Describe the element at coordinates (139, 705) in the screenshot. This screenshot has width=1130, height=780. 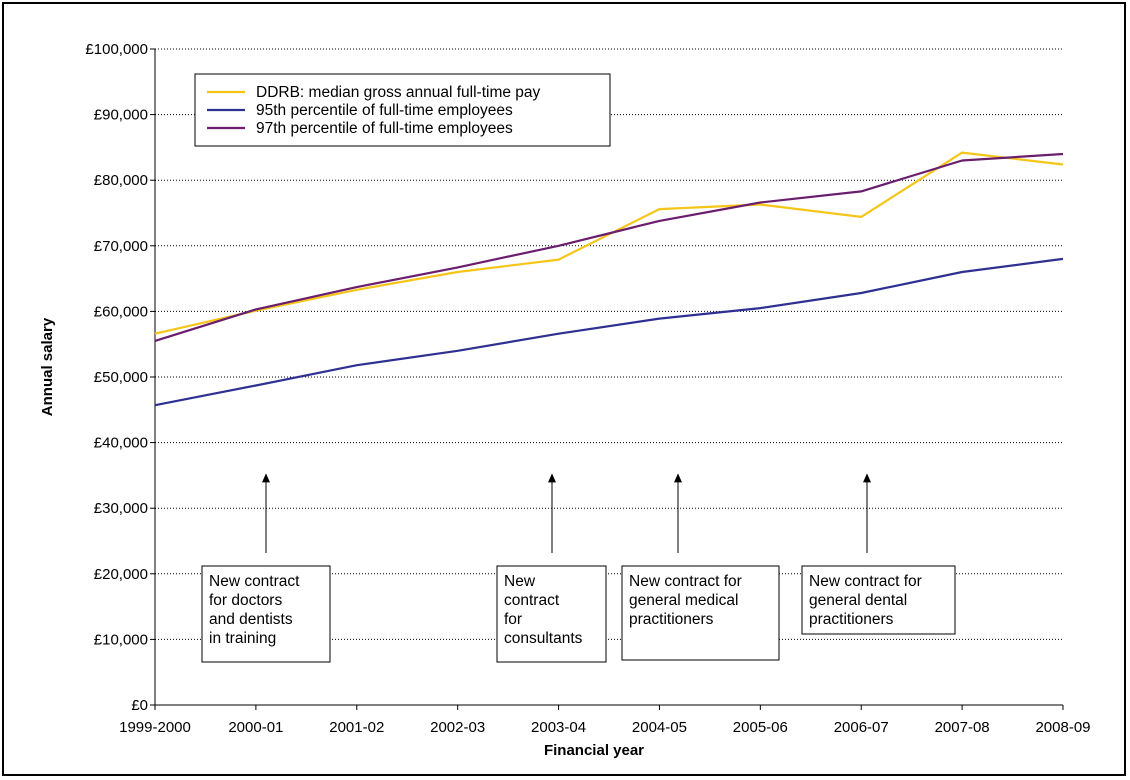
I see `y-tick-label: £0` at that location.